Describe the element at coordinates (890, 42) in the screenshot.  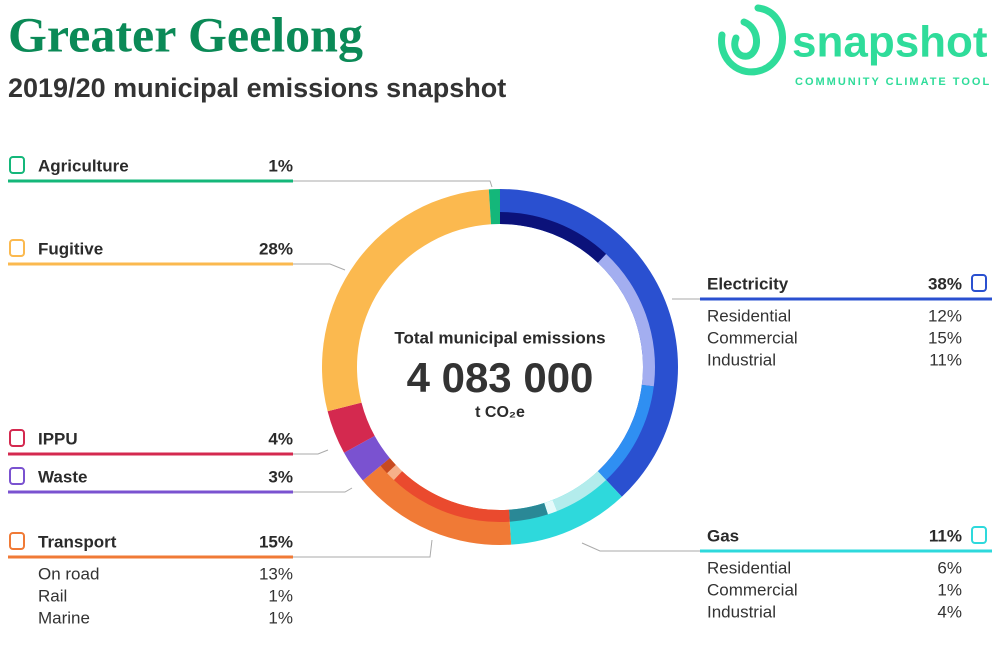
I see `logo-text: snapshot` at that location.